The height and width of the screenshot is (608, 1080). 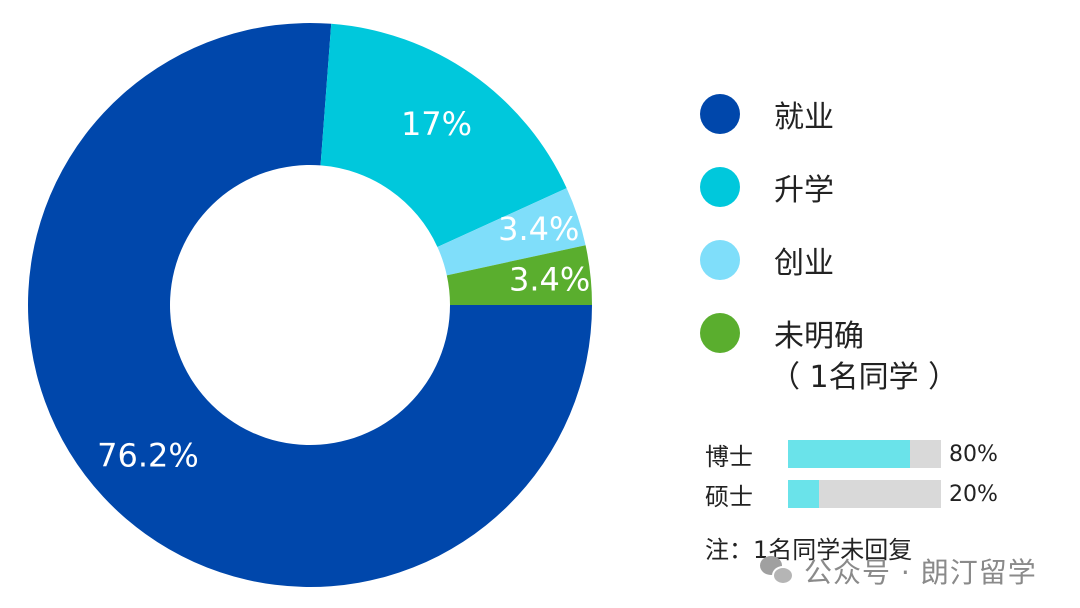 What do you see at coordinates (148, 455) in the screenshot?
I see `slice-label: 76.2%` at bounding box center [148, 455].